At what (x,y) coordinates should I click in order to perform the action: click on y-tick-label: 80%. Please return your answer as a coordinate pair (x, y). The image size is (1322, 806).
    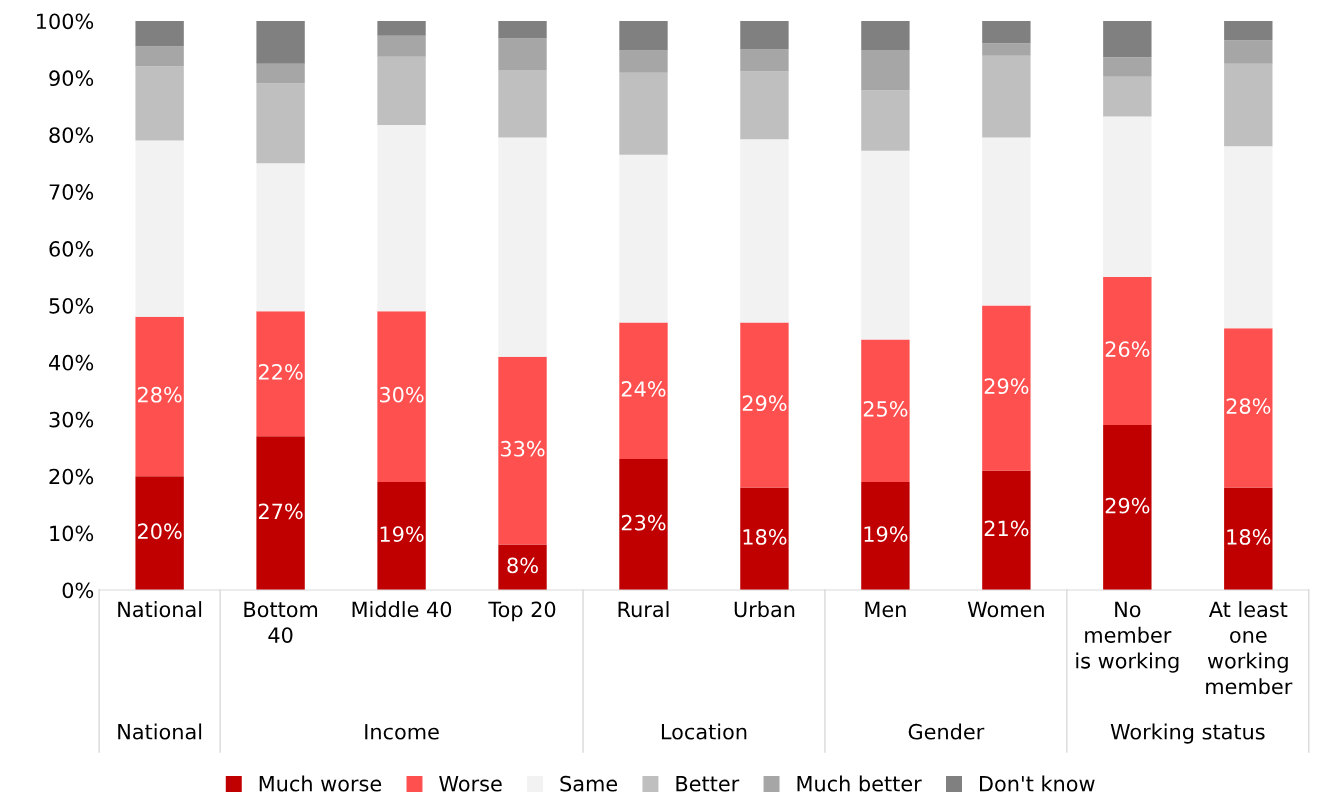
    Looking at the image, I should click on (71, 135).